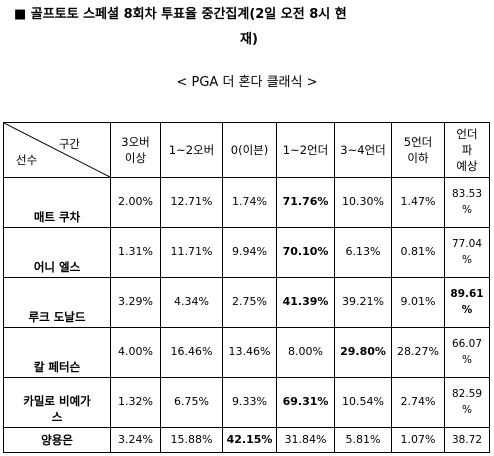  I want to click on title-line-1: ■ 골프토토 스페셜 8회차 투표율 중간집계(2일 오전 8시 현, so click(180, 14).